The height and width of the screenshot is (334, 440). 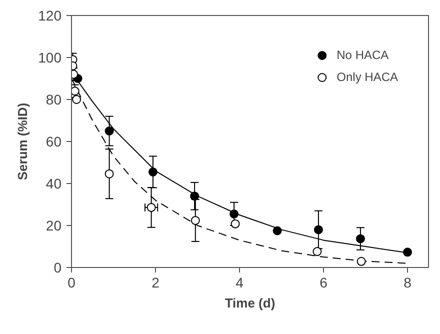 What do you see at coordinates (54, 142) in the screenshot?
I see `y-tick-label: 60` at bounding box center [54, 142].